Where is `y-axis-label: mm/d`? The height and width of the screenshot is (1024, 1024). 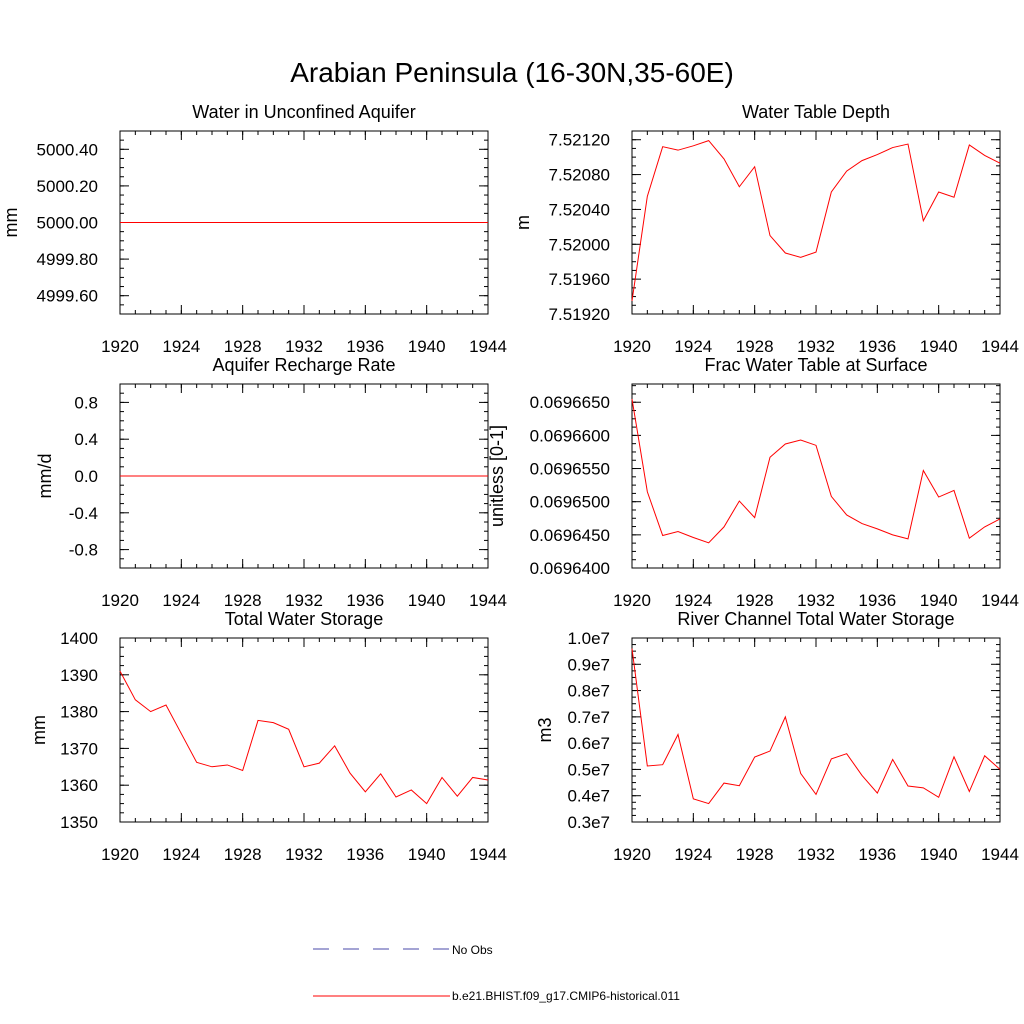 y-axis-label: mm/d is located at coordinates (45, 476).